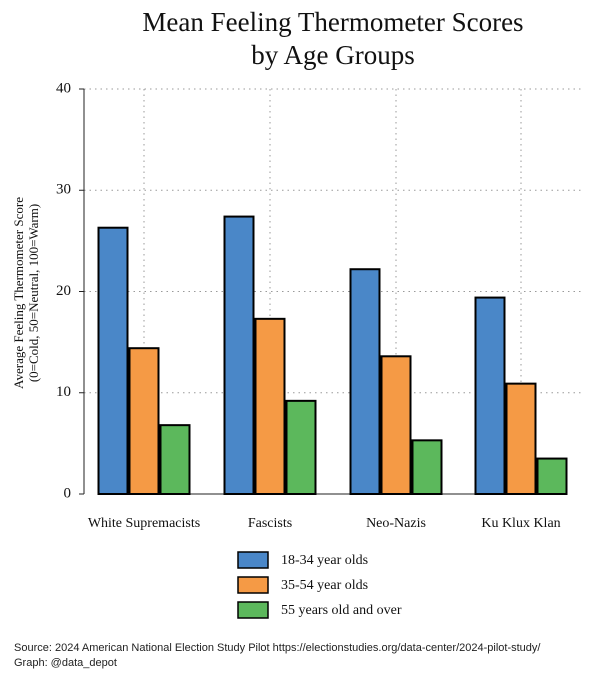  I want to click on y-tick-label-40: 40, so click(63, 88).